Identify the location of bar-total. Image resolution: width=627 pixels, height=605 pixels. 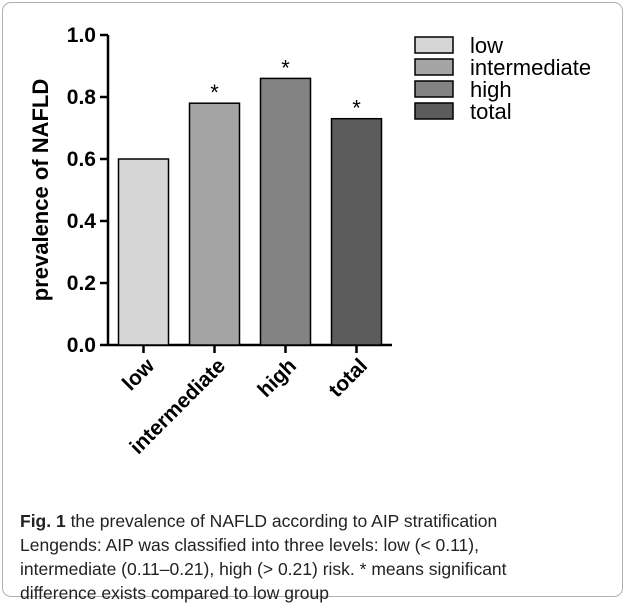
(356, 231).